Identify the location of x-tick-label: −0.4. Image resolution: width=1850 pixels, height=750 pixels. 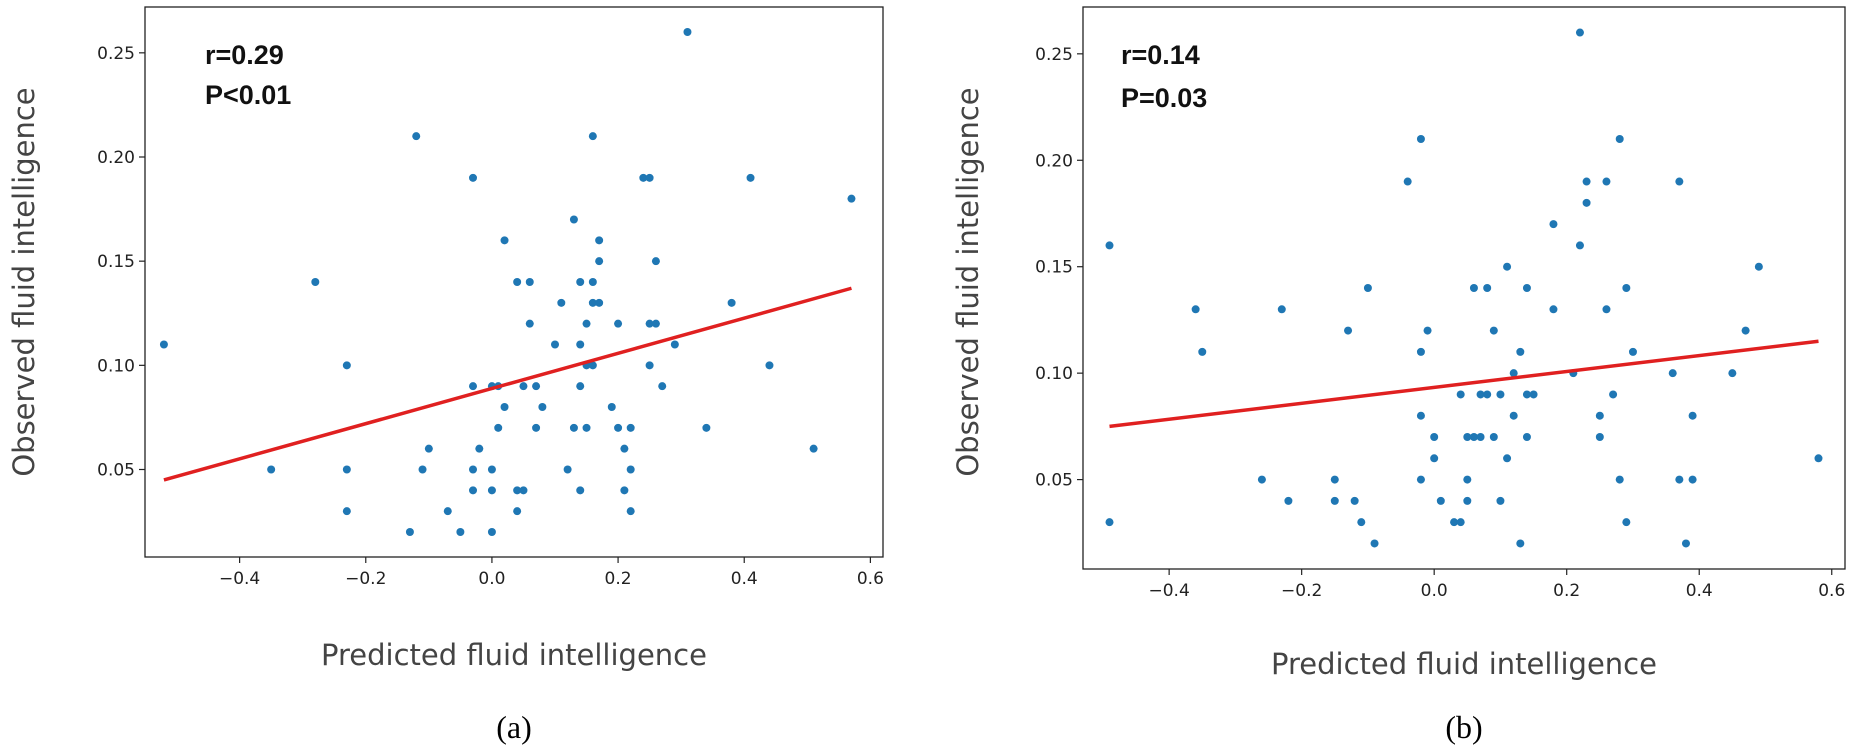
(1168, 591).